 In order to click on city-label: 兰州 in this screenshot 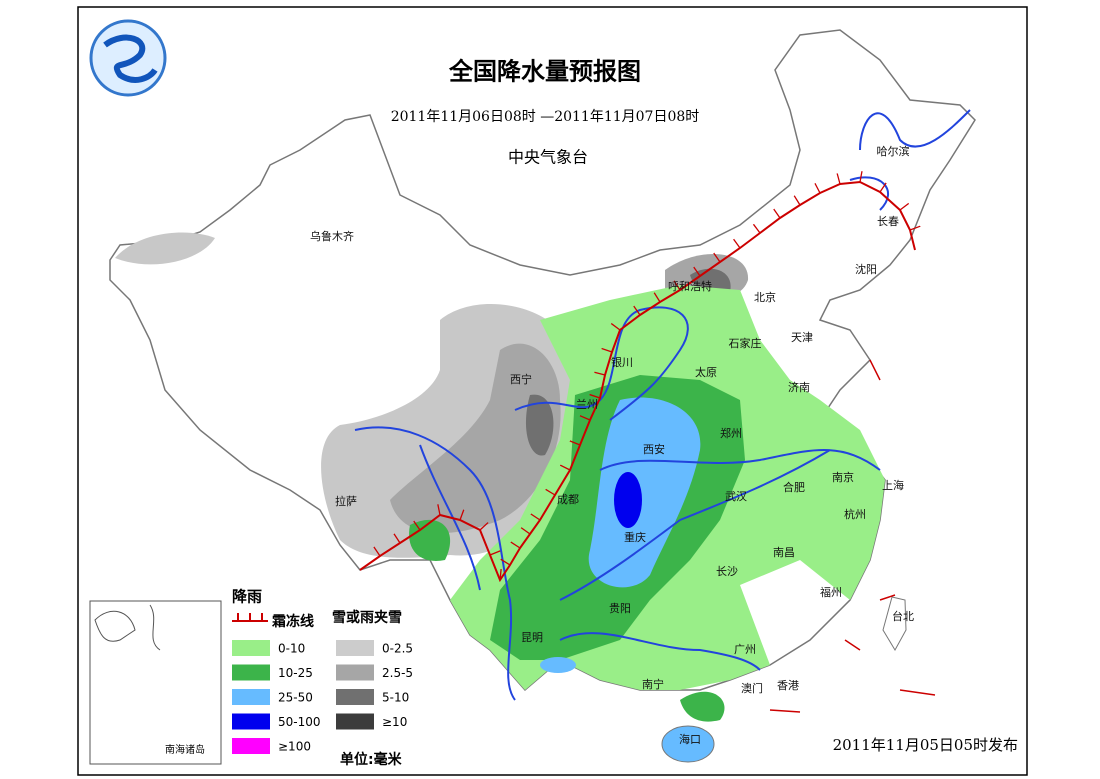, I will do `click(587, 404)`.